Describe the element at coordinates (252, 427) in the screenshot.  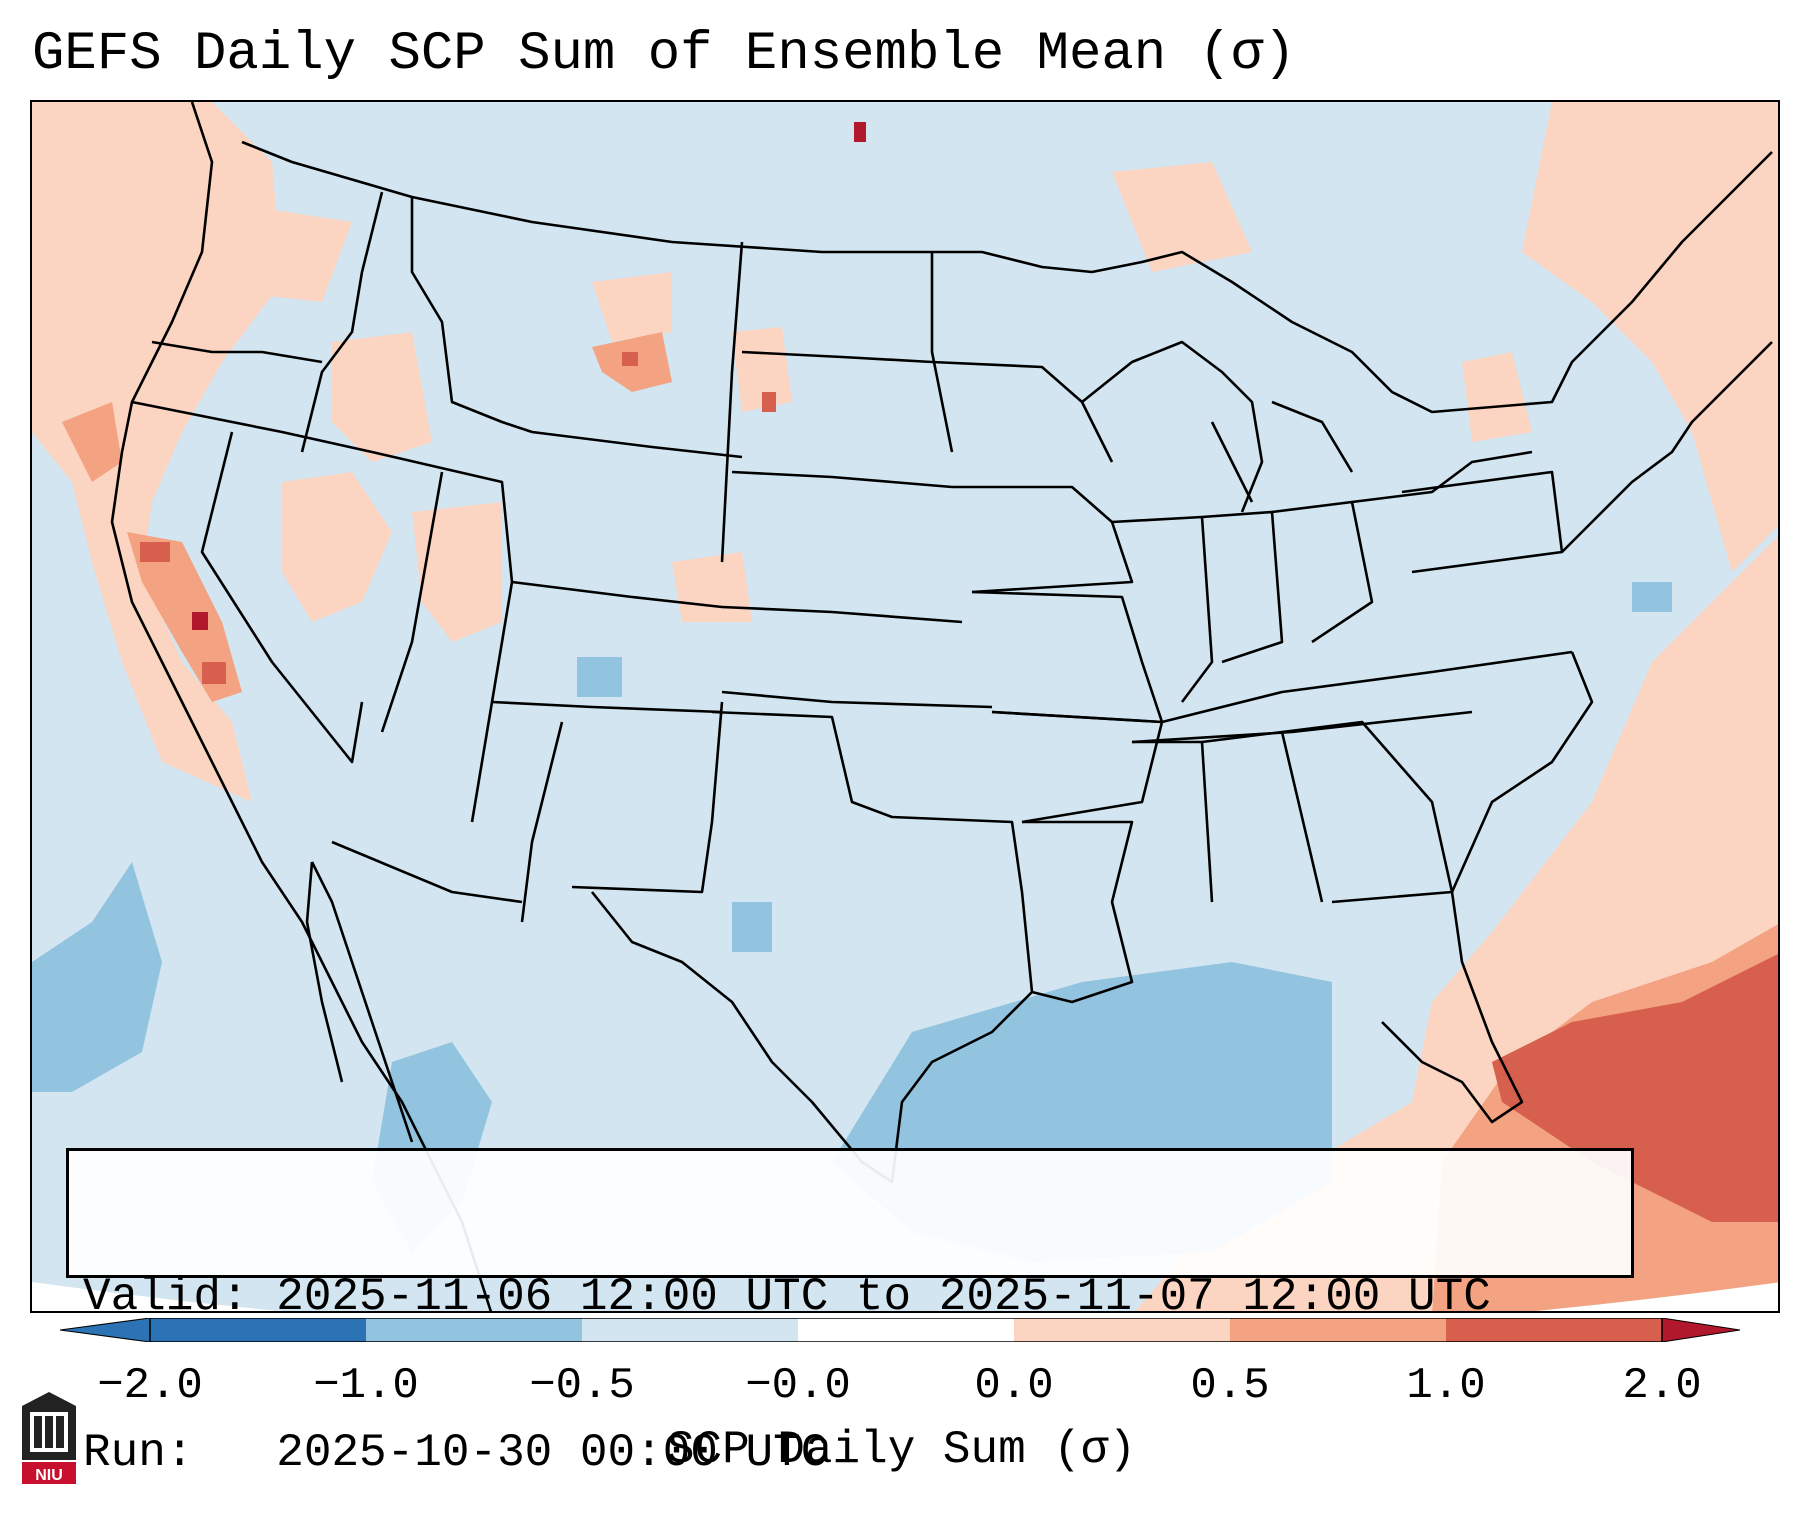
I see `oregon-south-border` at that location.